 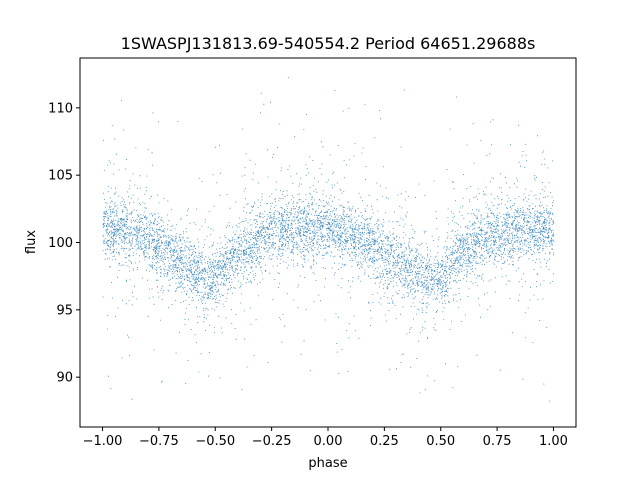 I want to click on y-axis: 90 95 100 105 110, so click(x=64, y=243).